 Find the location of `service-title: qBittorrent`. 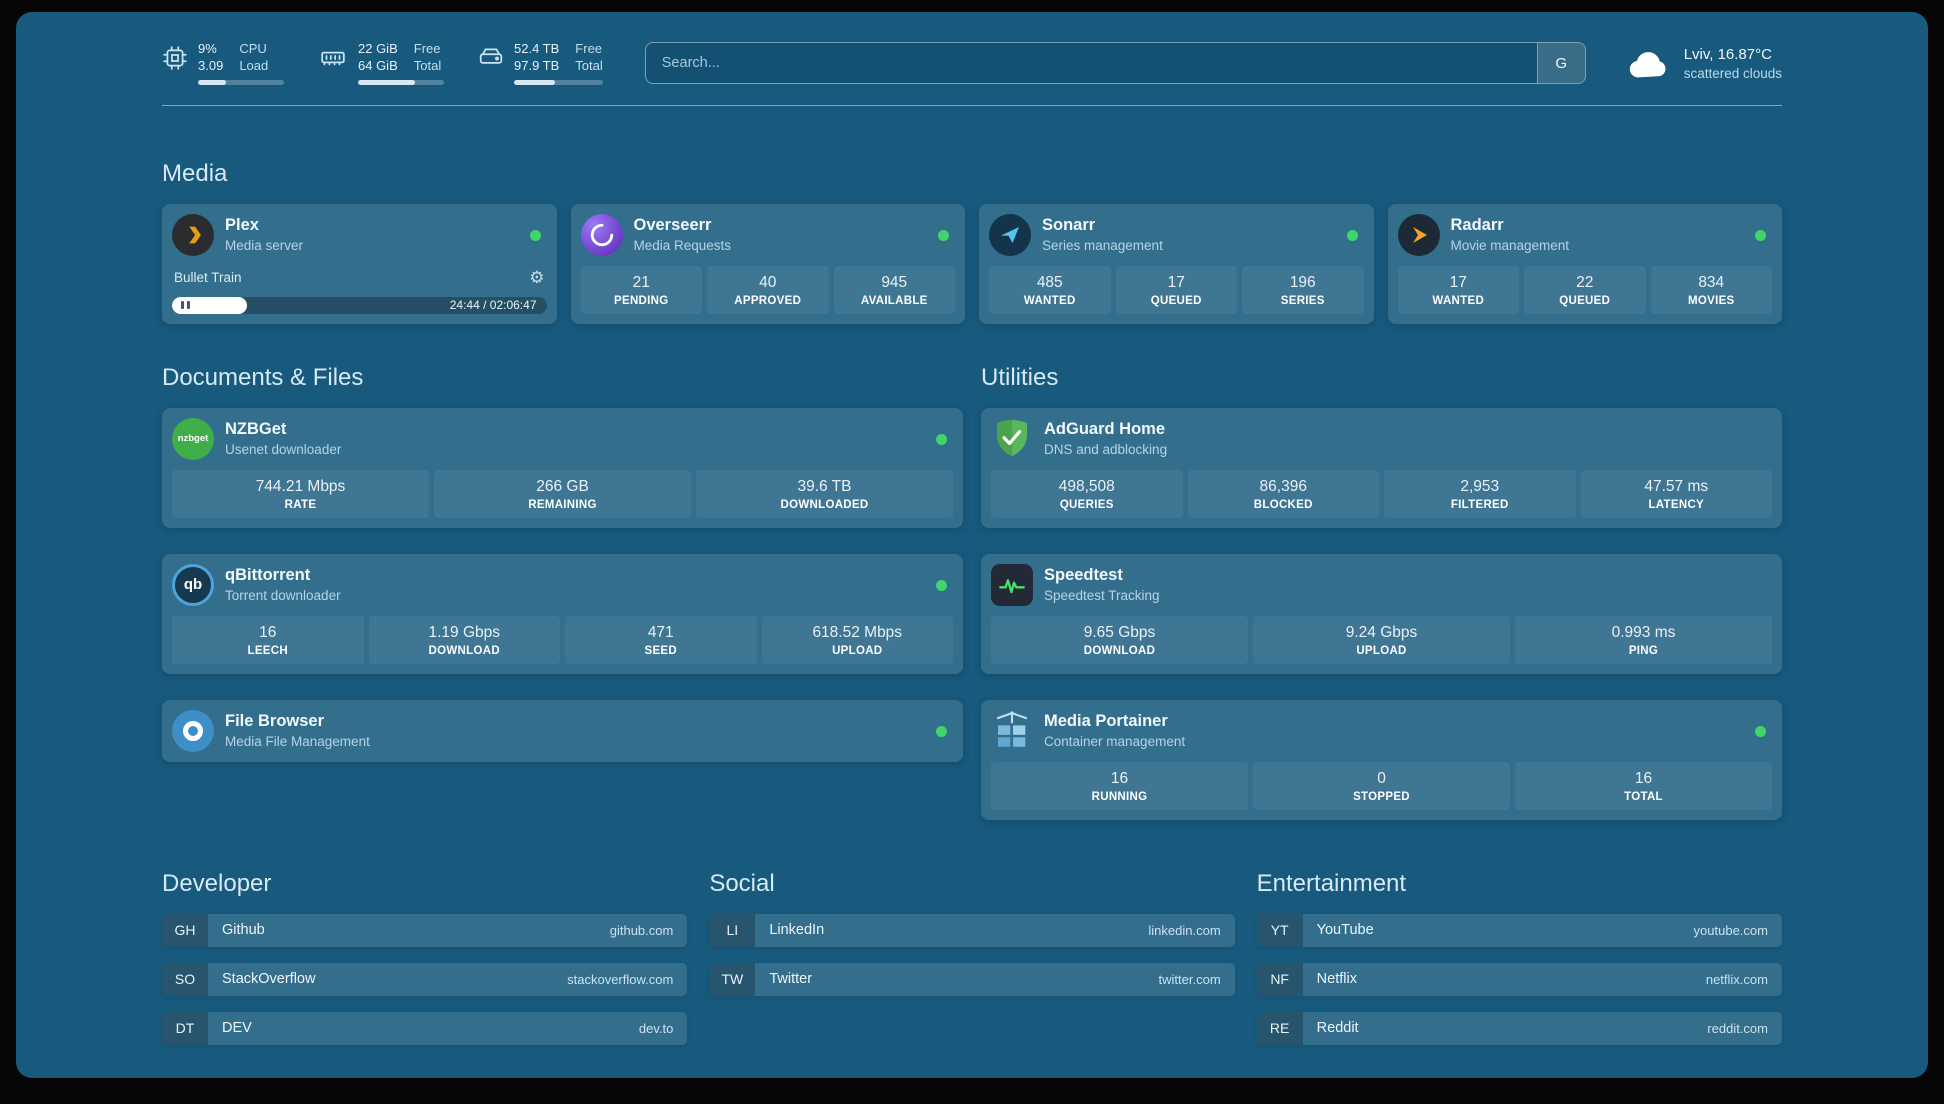

service-title: qBittorrent is located at coordinates (268, 574).